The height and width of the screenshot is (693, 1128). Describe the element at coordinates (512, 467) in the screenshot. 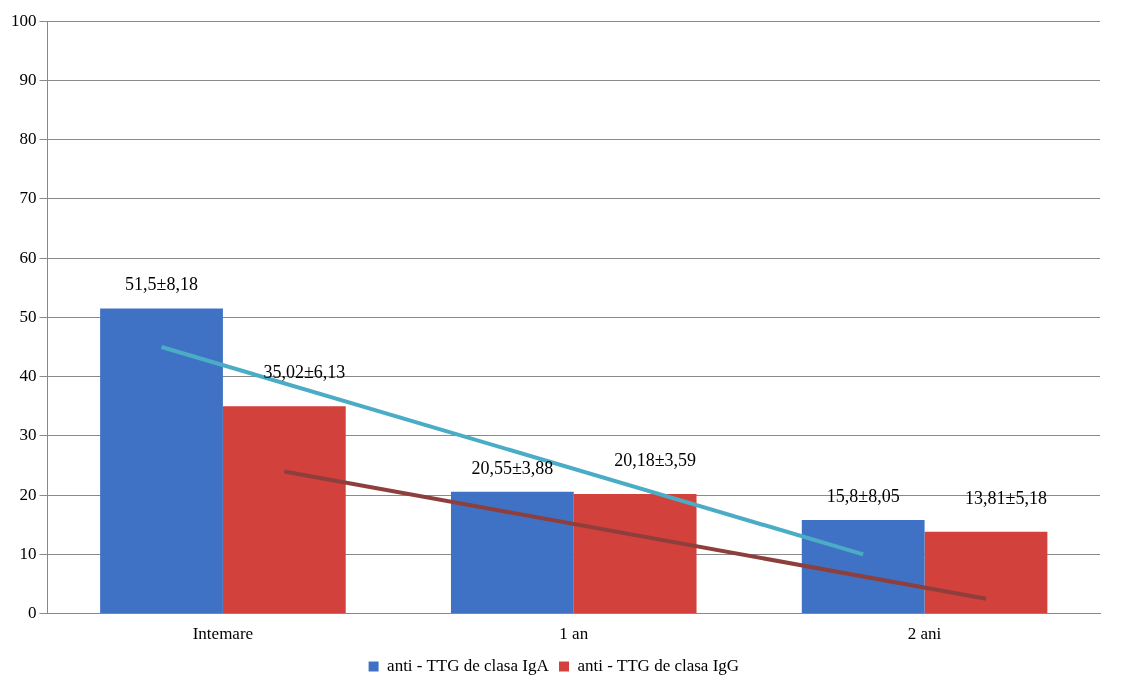

I see `data-label: 20,55±3,88` at that location.